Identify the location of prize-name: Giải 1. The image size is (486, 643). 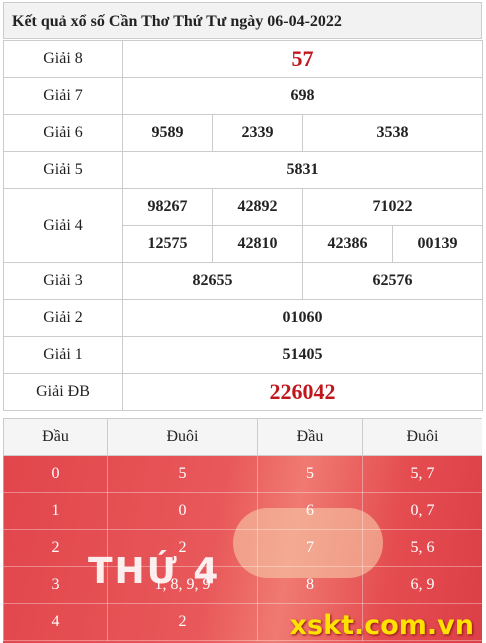
(63, 355).